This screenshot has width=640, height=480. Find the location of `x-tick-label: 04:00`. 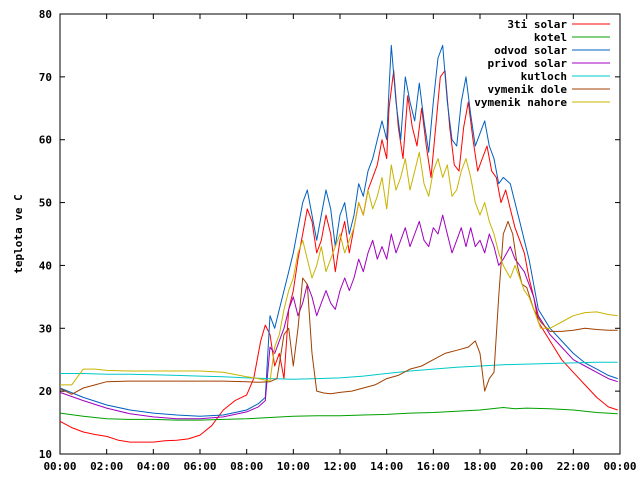

x-tick-label: 04:00 is located at coordinates (153, 466).